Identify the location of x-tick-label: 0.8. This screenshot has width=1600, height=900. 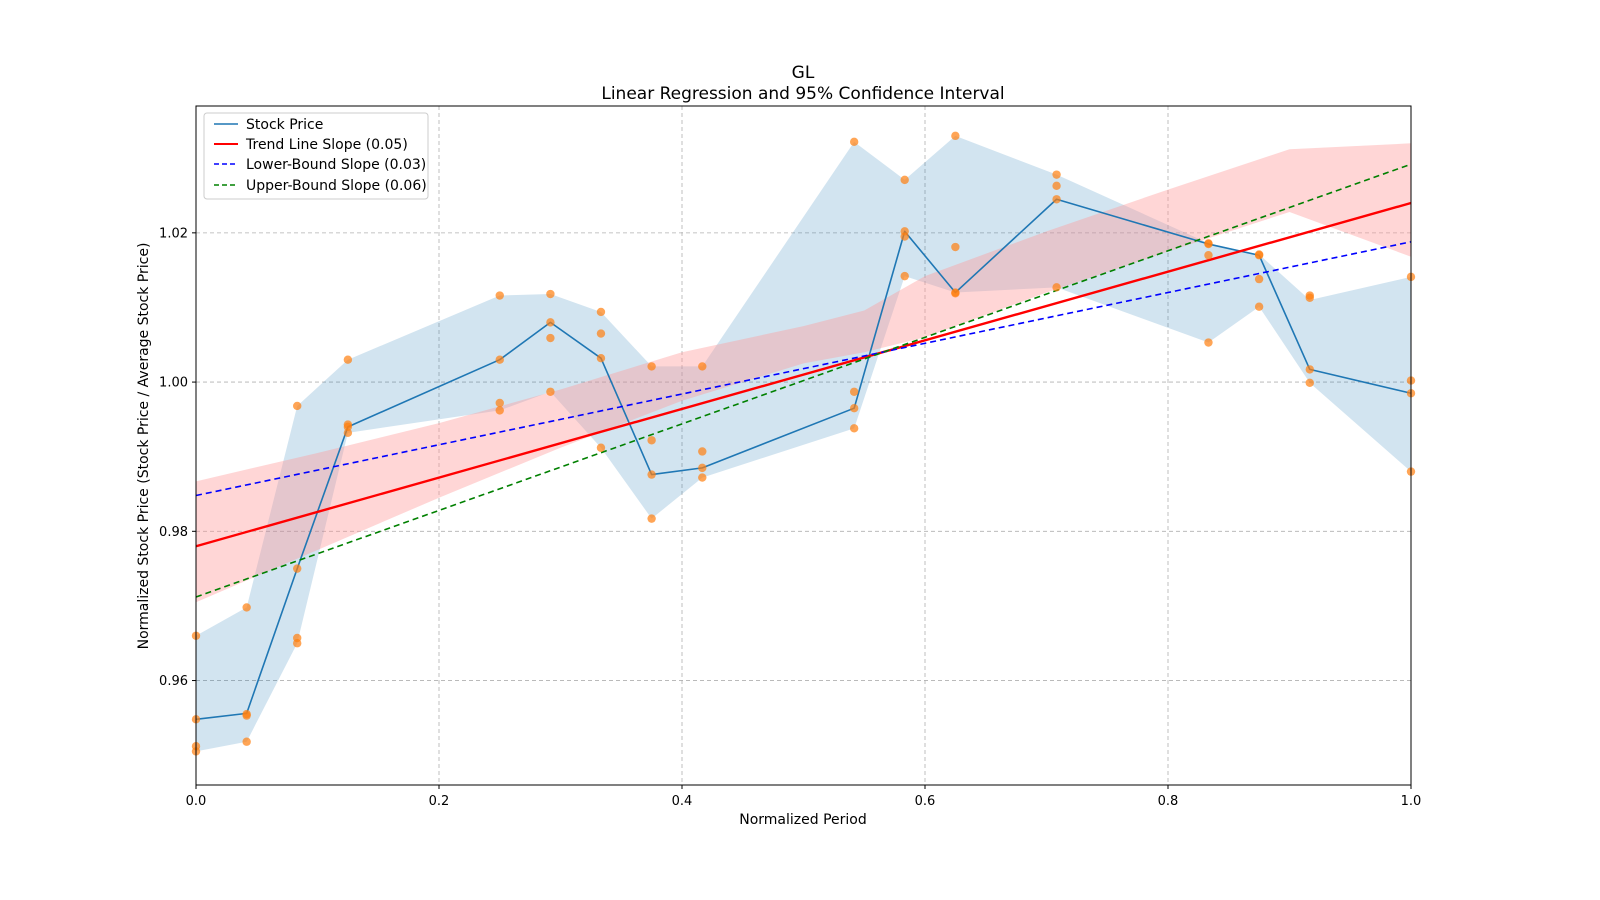
(1168, 801).